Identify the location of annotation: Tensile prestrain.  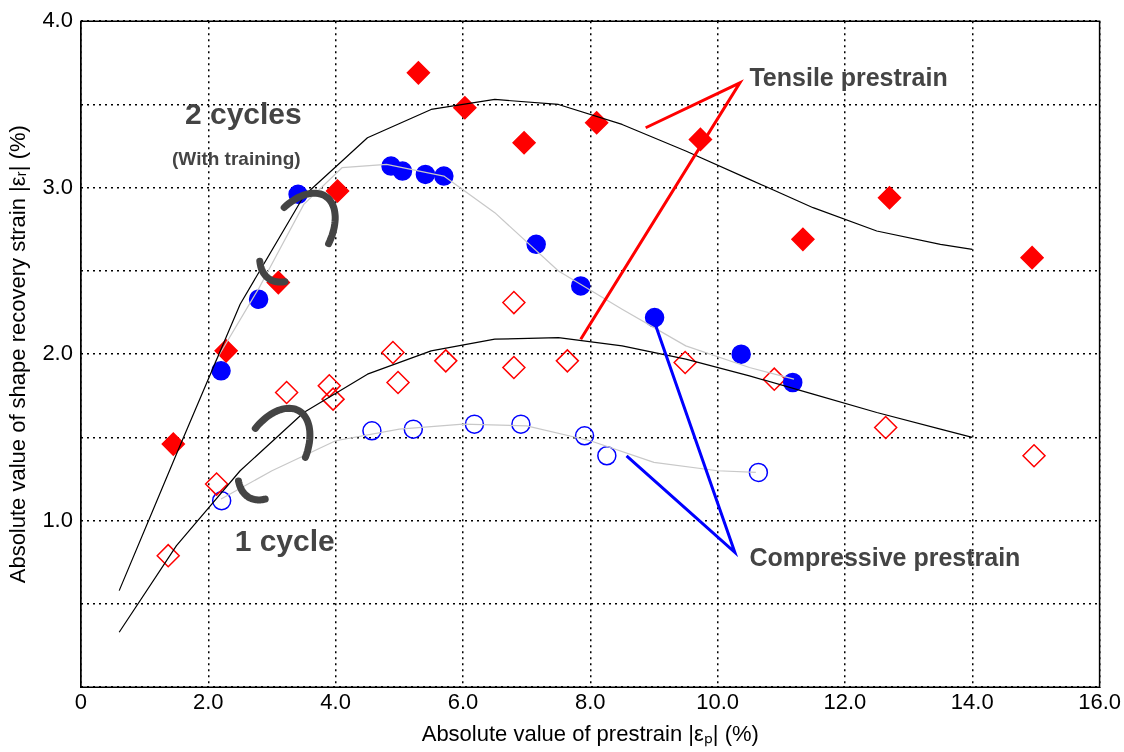
(848, 77).